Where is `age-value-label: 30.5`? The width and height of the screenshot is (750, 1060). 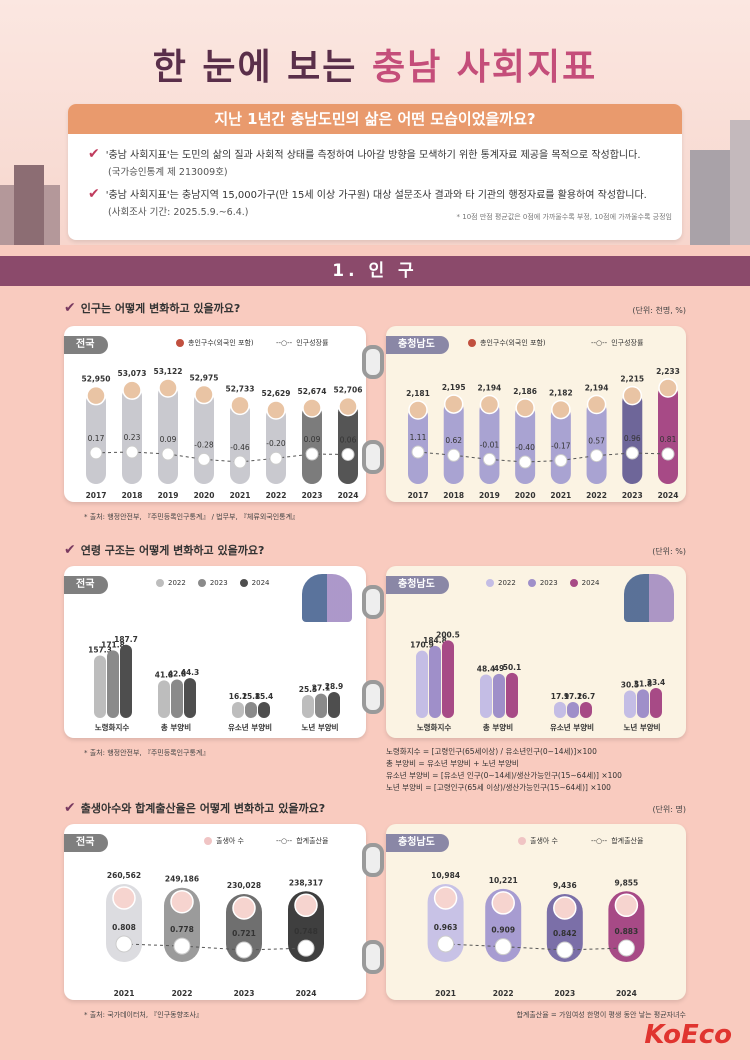 age-value-label: 30.5 is located at coordinates (630, 685).